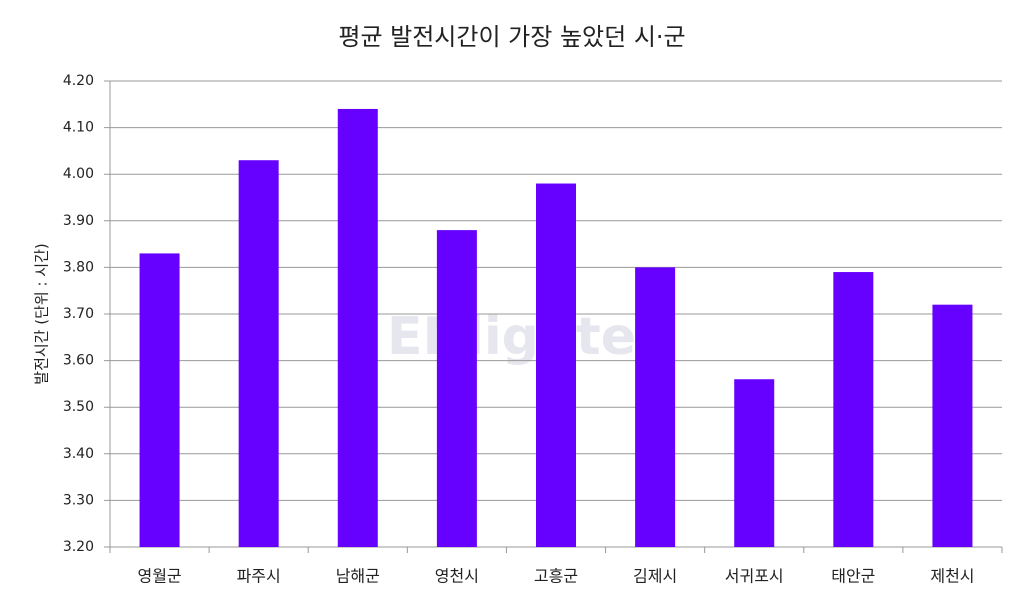 The image size is (1024, 603). What do you see at coordinates (530, 337) in the screenshot?
I see `watermark: ENlighten` at bounding box center [530, 337].